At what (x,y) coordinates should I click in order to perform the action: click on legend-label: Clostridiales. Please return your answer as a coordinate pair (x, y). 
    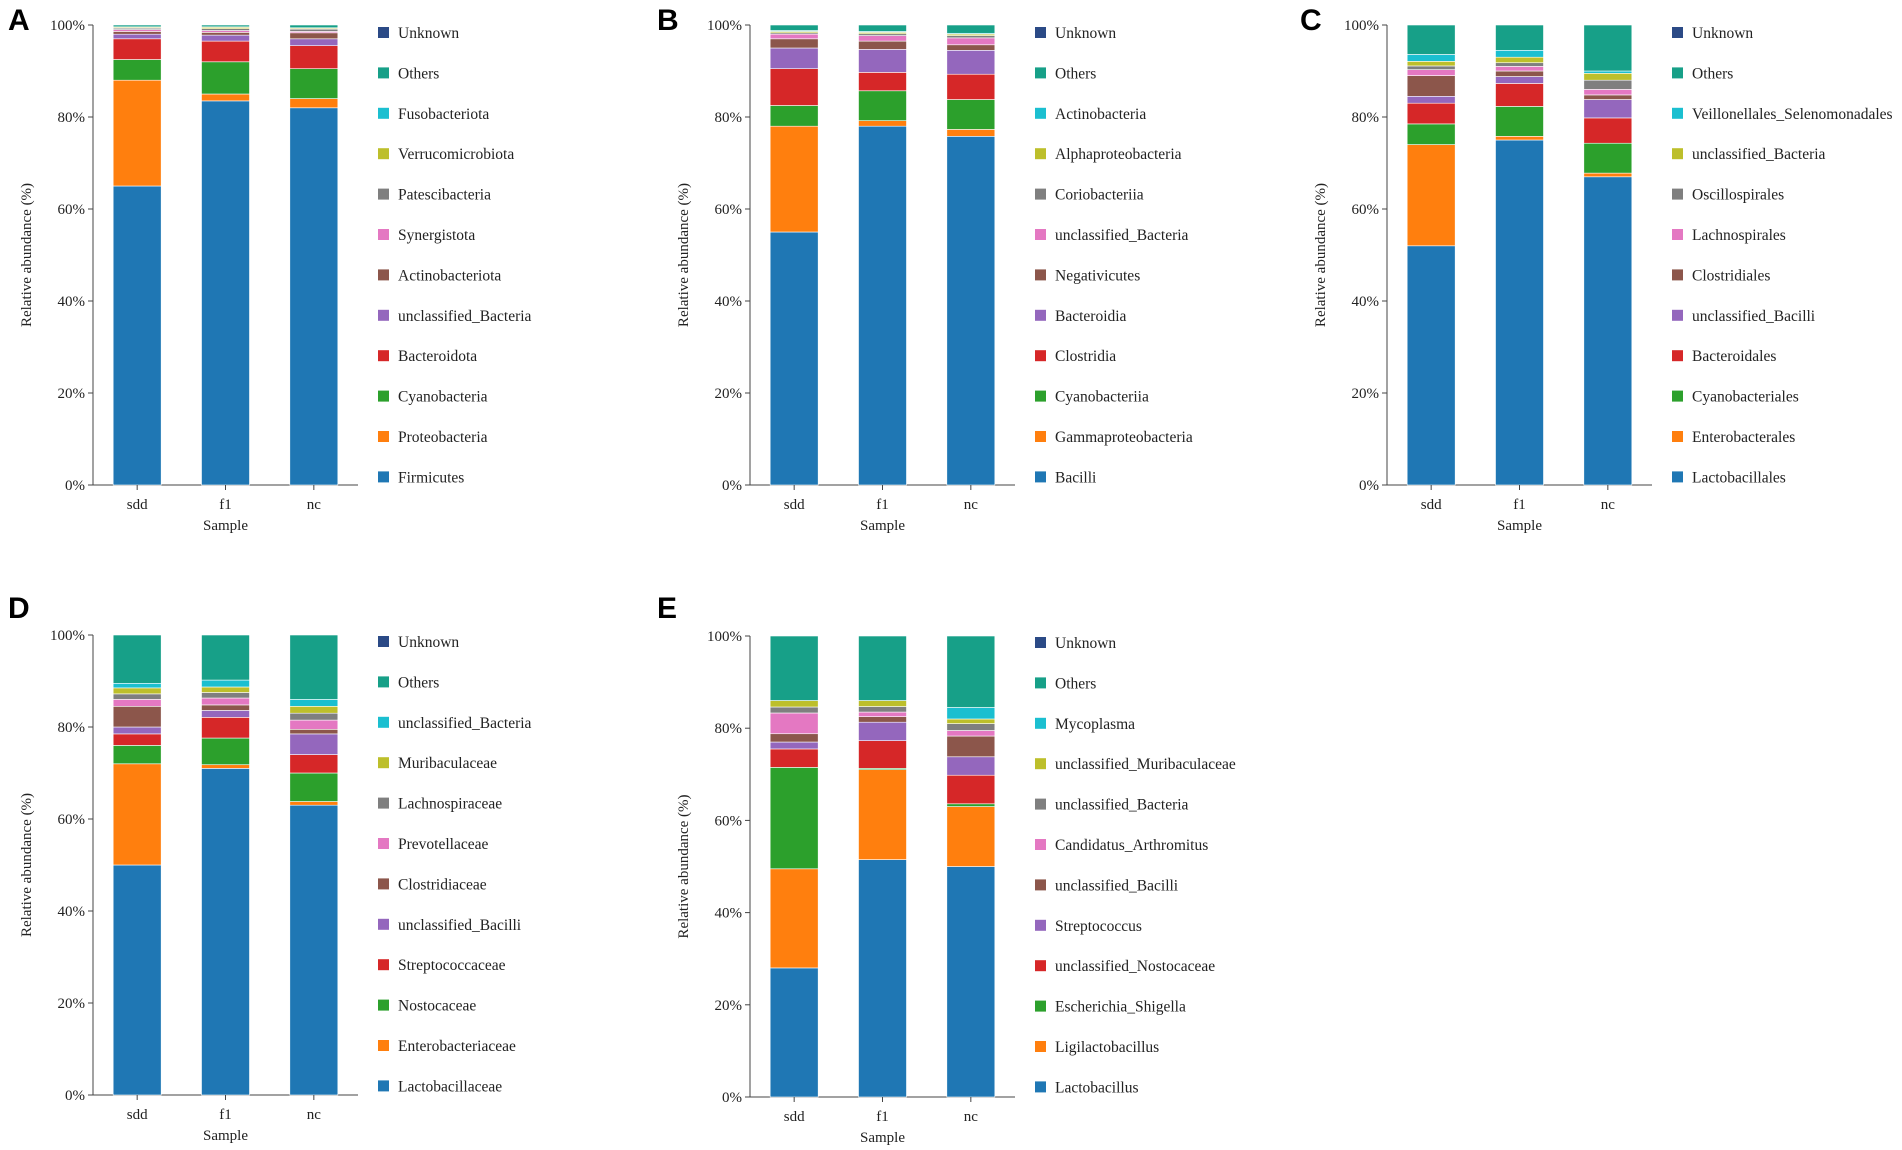
    Looking at the image, I should click on (1731, 275).